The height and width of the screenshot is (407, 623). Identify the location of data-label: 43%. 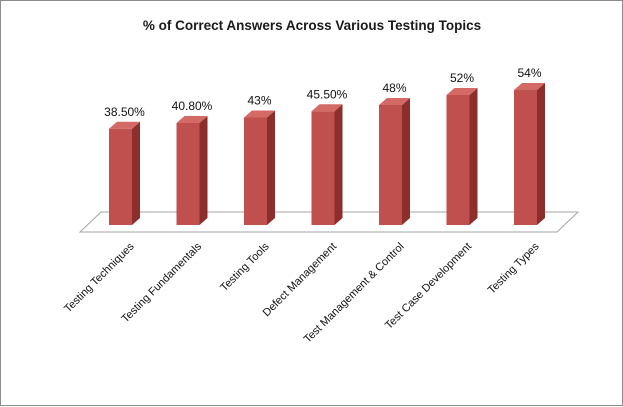
(259, 101).